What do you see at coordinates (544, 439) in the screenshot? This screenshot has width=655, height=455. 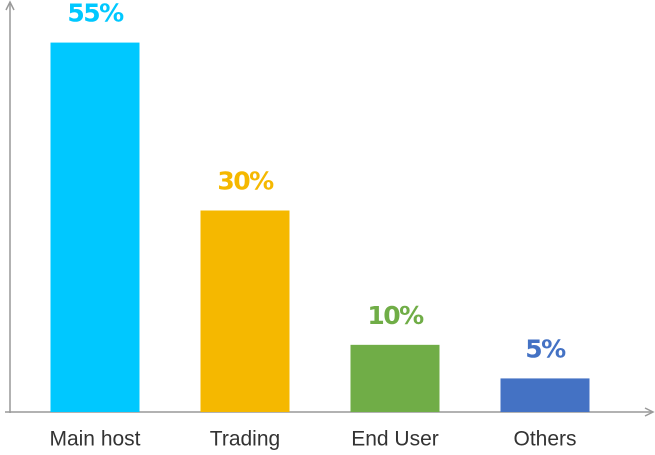 I see `x-tick-label: Others` at bounding box center [544, 439].